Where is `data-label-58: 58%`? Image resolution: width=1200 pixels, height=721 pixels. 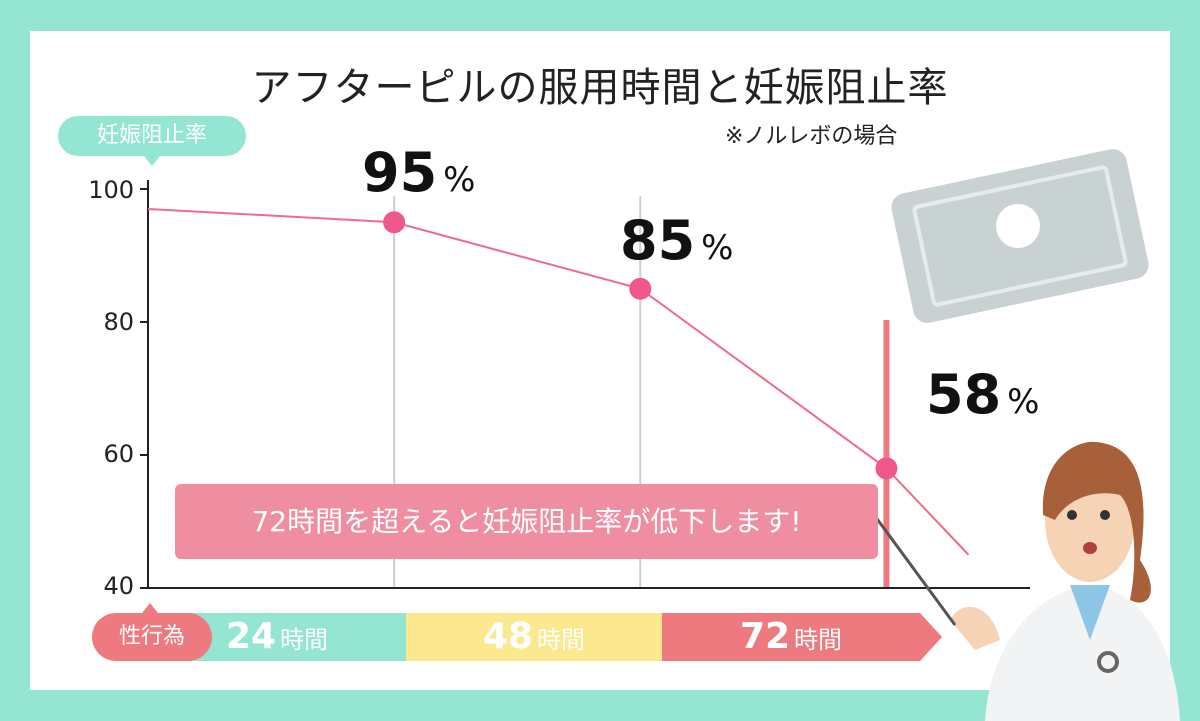 data-label-58: 58% is located at coordinates (982, 395).